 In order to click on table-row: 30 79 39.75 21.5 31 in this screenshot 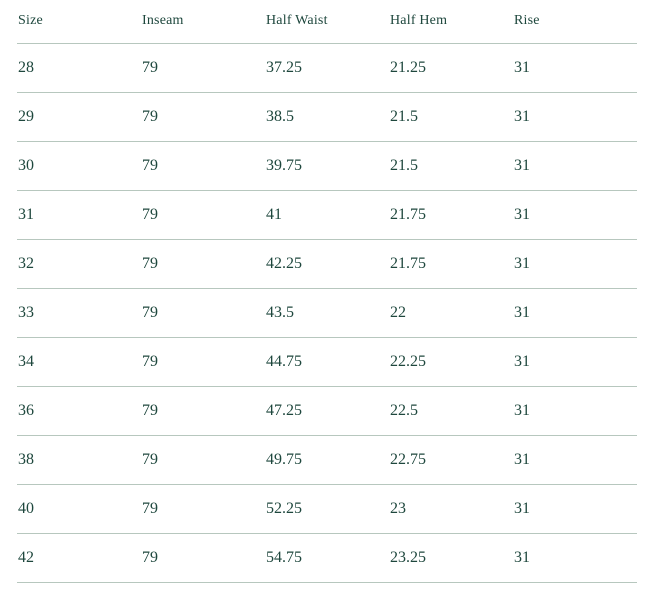, I will do `click(327, 166)`.